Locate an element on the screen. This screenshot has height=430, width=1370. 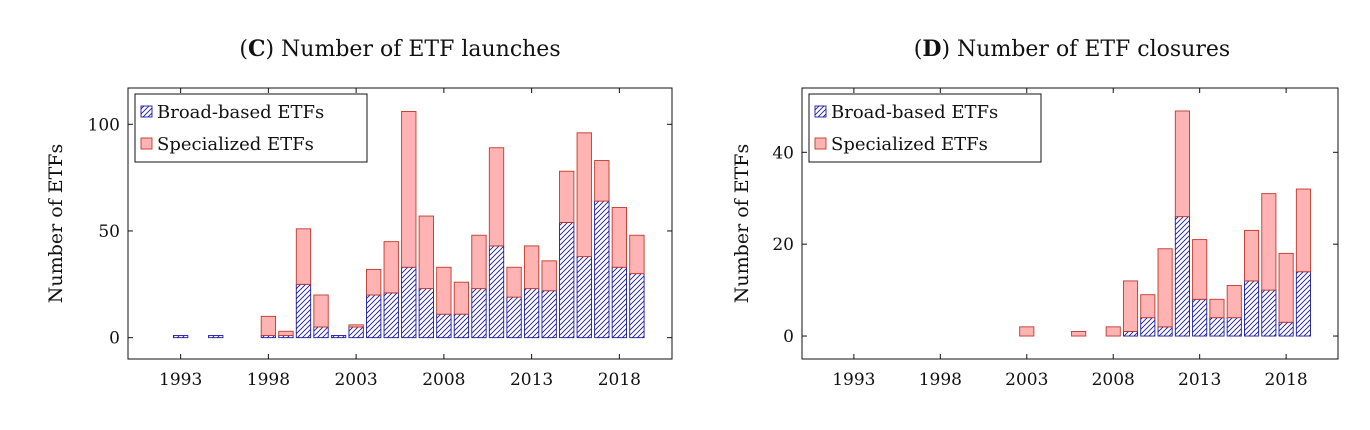
bar-specialized-2004 is located at coordinates (374, 282).